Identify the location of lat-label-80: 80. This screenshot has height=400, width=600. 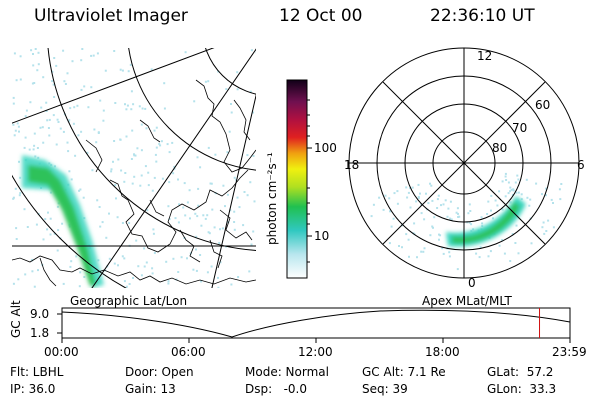
(500, 148).